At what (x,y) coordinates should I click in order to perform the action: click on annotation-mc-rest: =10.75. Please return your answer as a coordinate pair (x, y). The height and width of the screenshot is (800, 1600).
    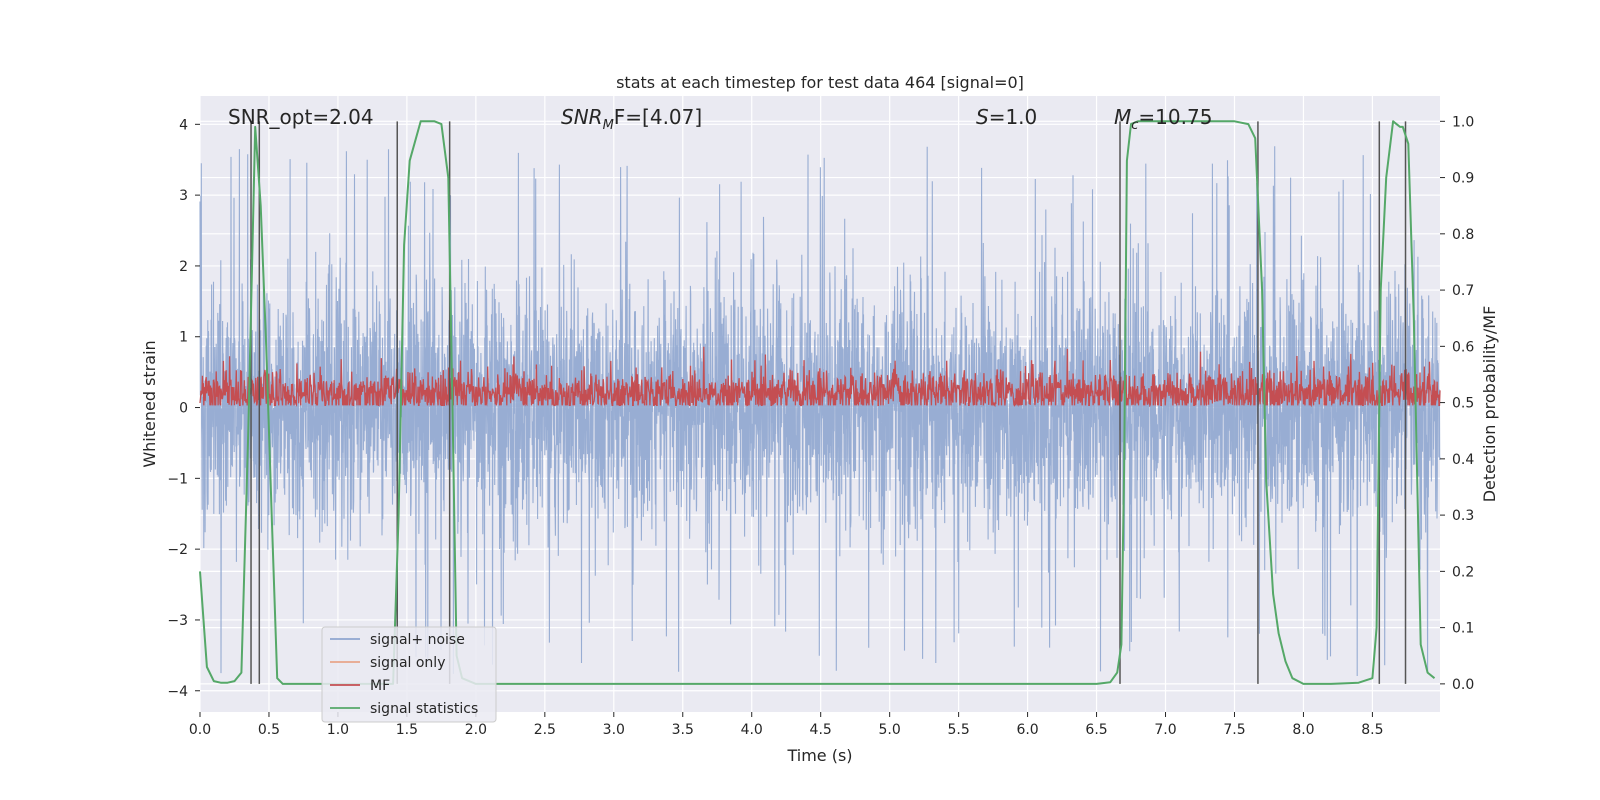
    Looking at the image, I should click on (1175, 117).